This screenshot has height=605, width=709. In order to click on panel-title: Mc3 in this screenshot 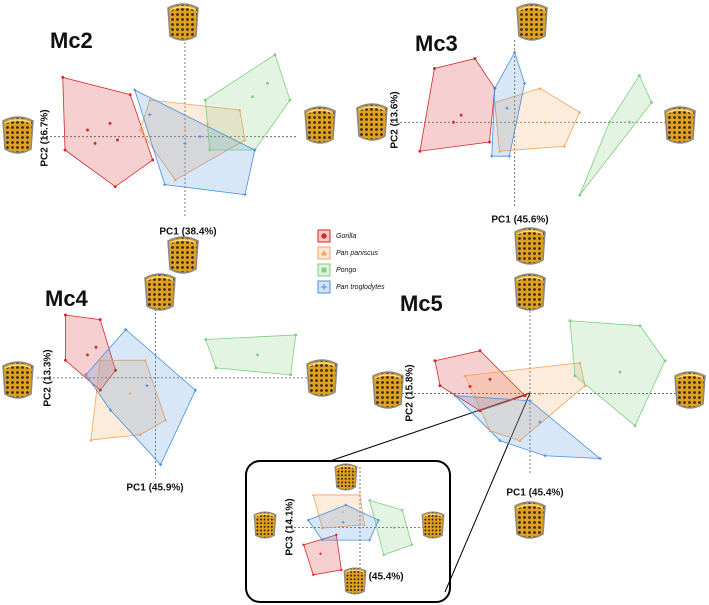, I will do `click(436, 43)`.